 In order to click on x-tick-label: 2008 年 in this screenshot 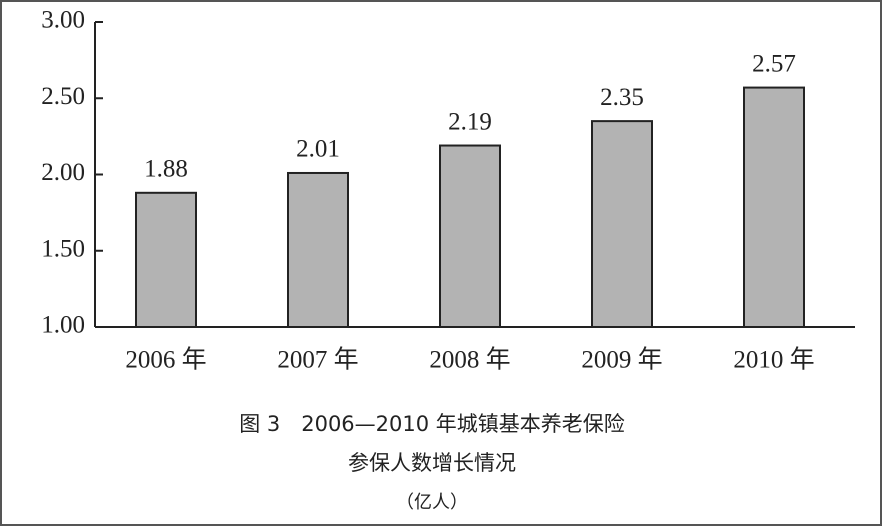, I will do `click(469, 360)`.